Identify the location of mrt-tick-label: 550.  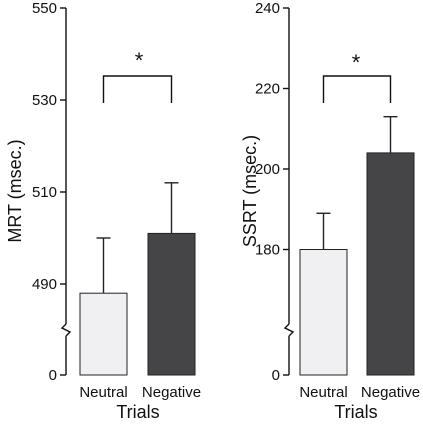
(44, 8).